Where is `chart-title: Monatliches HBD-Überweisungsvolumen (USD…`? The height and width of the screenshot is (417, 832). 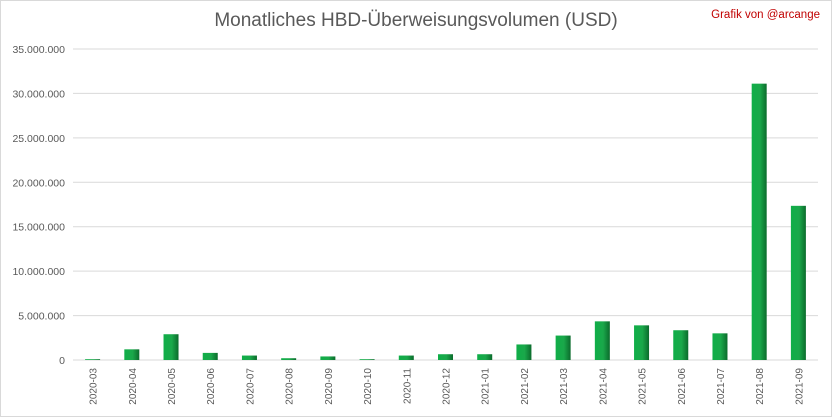 chart-title: Monatliches HBD-Überweisungsvolumen (USD… is located at coordinates (416, 20).